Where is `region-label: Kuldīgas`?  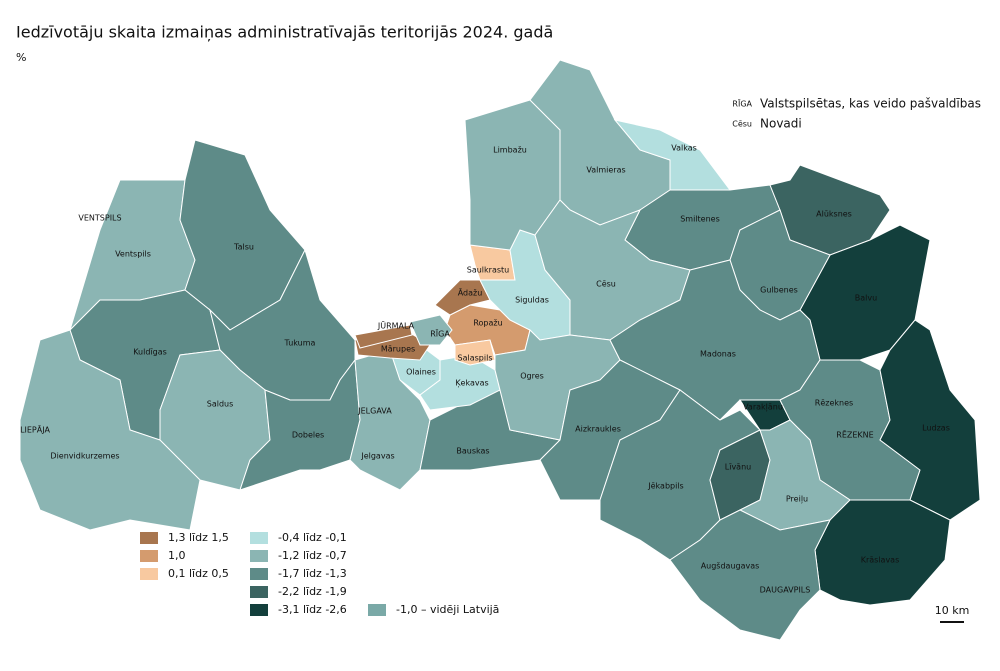 region-label: Kuldīgas is located at coordinates (150, 352).